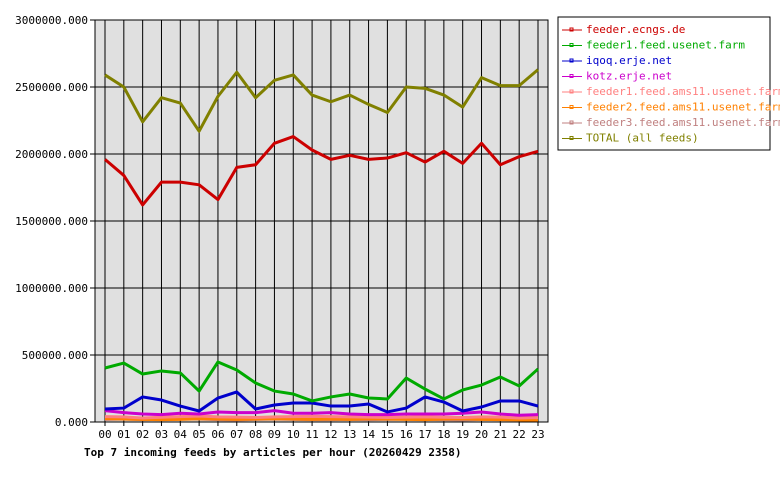 This screenshot has height=480, width=780. What do you see at coordinates (51, 288) in the screenshot?
I see `y-tick-label: 1000000.000` at bounding box center [51, 288].